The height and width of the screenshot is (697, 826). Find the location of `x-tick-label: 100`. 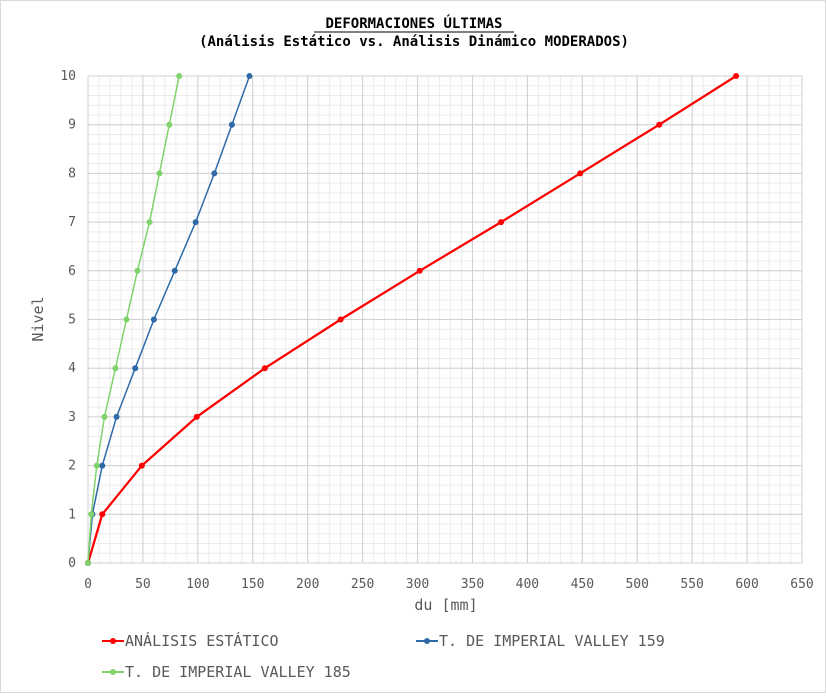

x-tick-label: 100 is located at coordinates (197, 584).